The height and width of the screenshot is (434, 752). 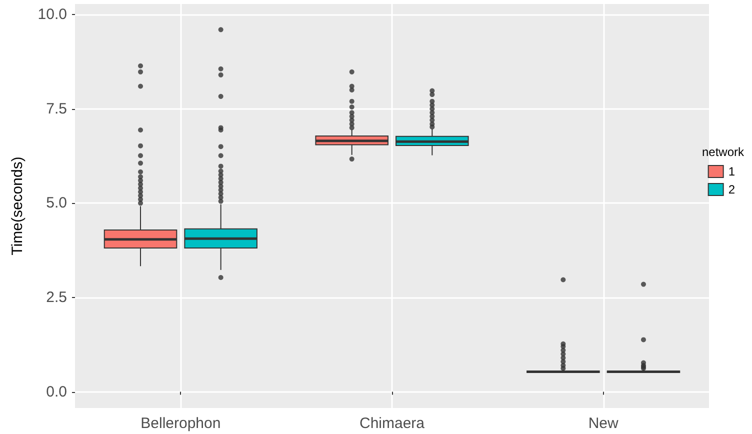 What do you see at coordinates (180, 423) in the screenshot?
I see `x-tick-label: Bellerophon` at bounding box center [180, 423].